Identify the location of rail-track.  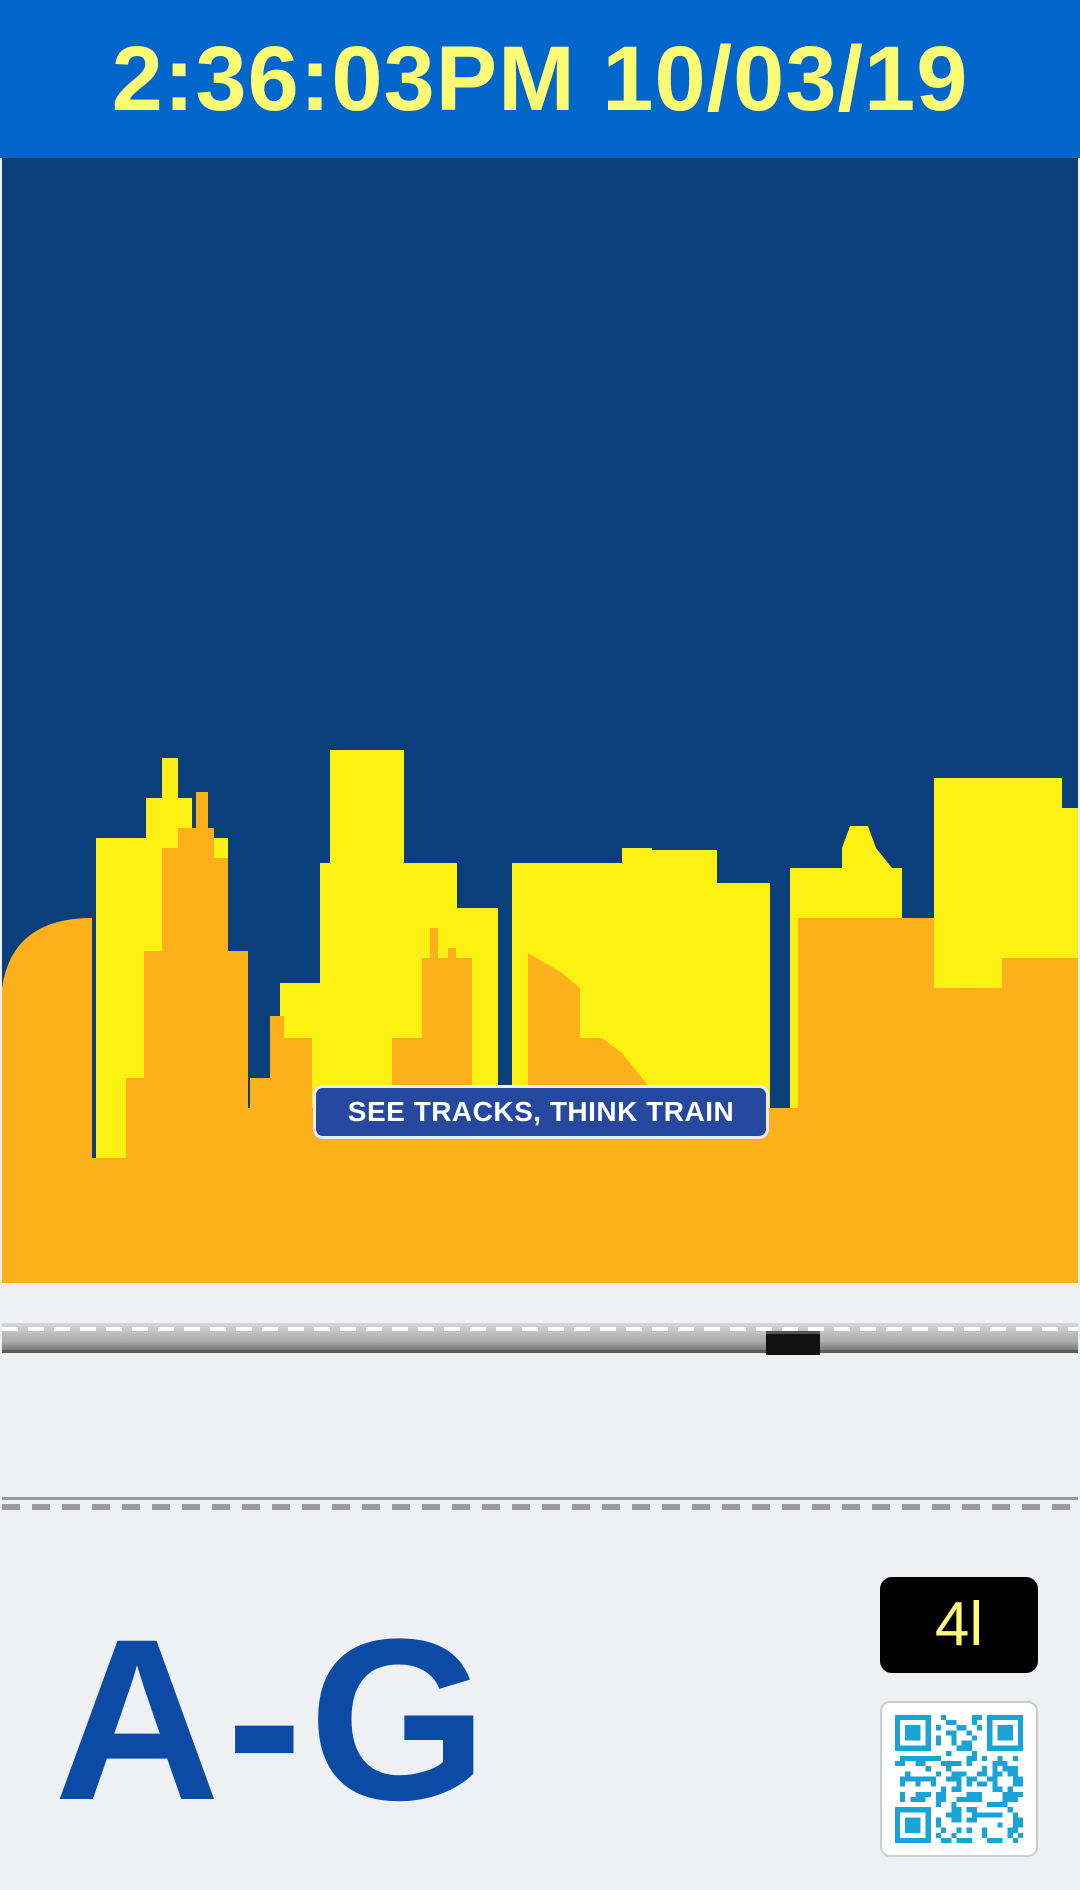
(540, 1320).